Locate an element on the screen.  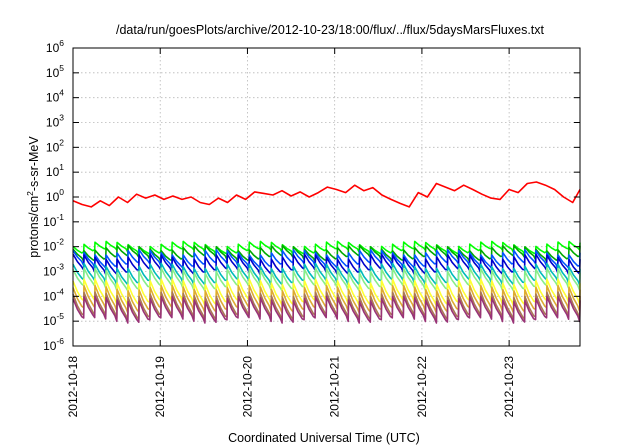
y-axis-label-prefix: protons/cm is located at coordinates (34, 227).